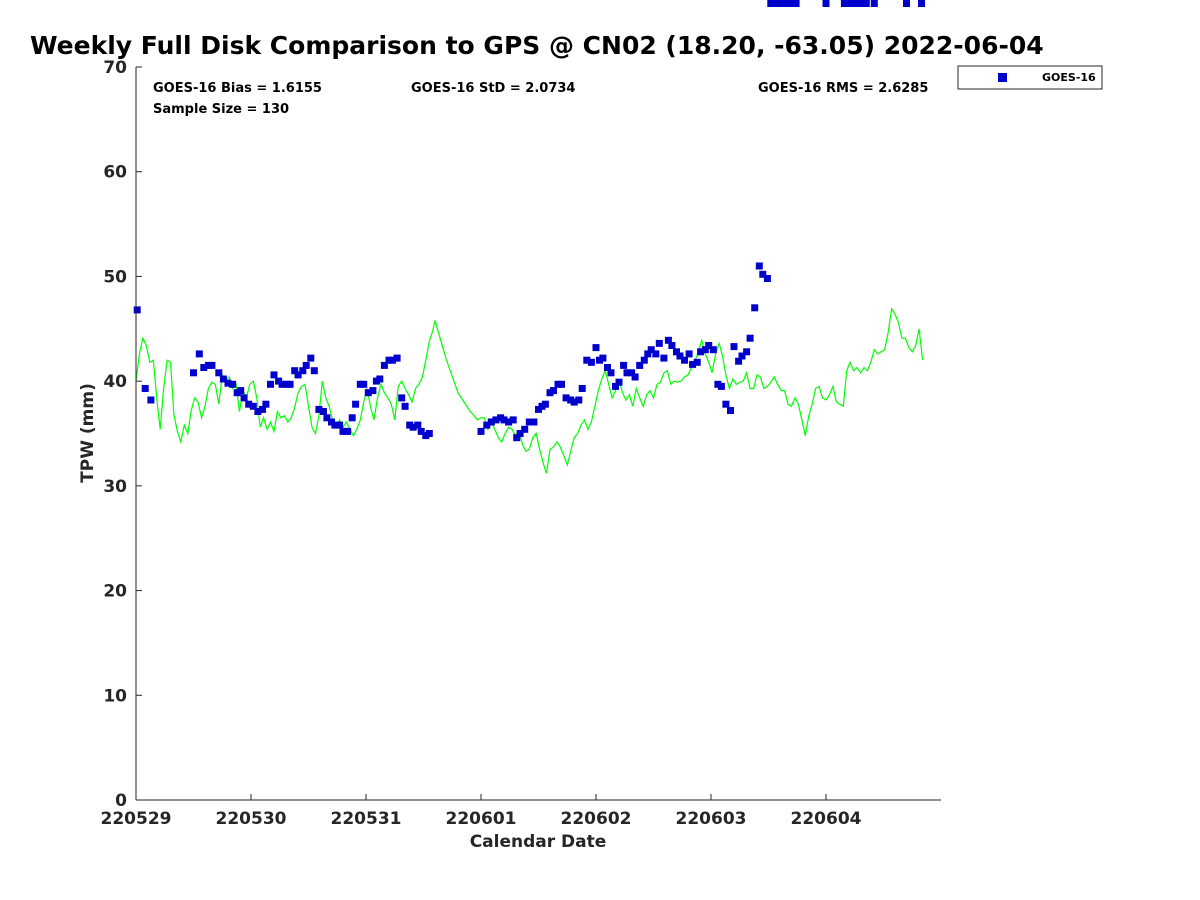  Describe the element at coordinates (115, 382) in the screenshot. I see `y-tick-label: 40` at that location.